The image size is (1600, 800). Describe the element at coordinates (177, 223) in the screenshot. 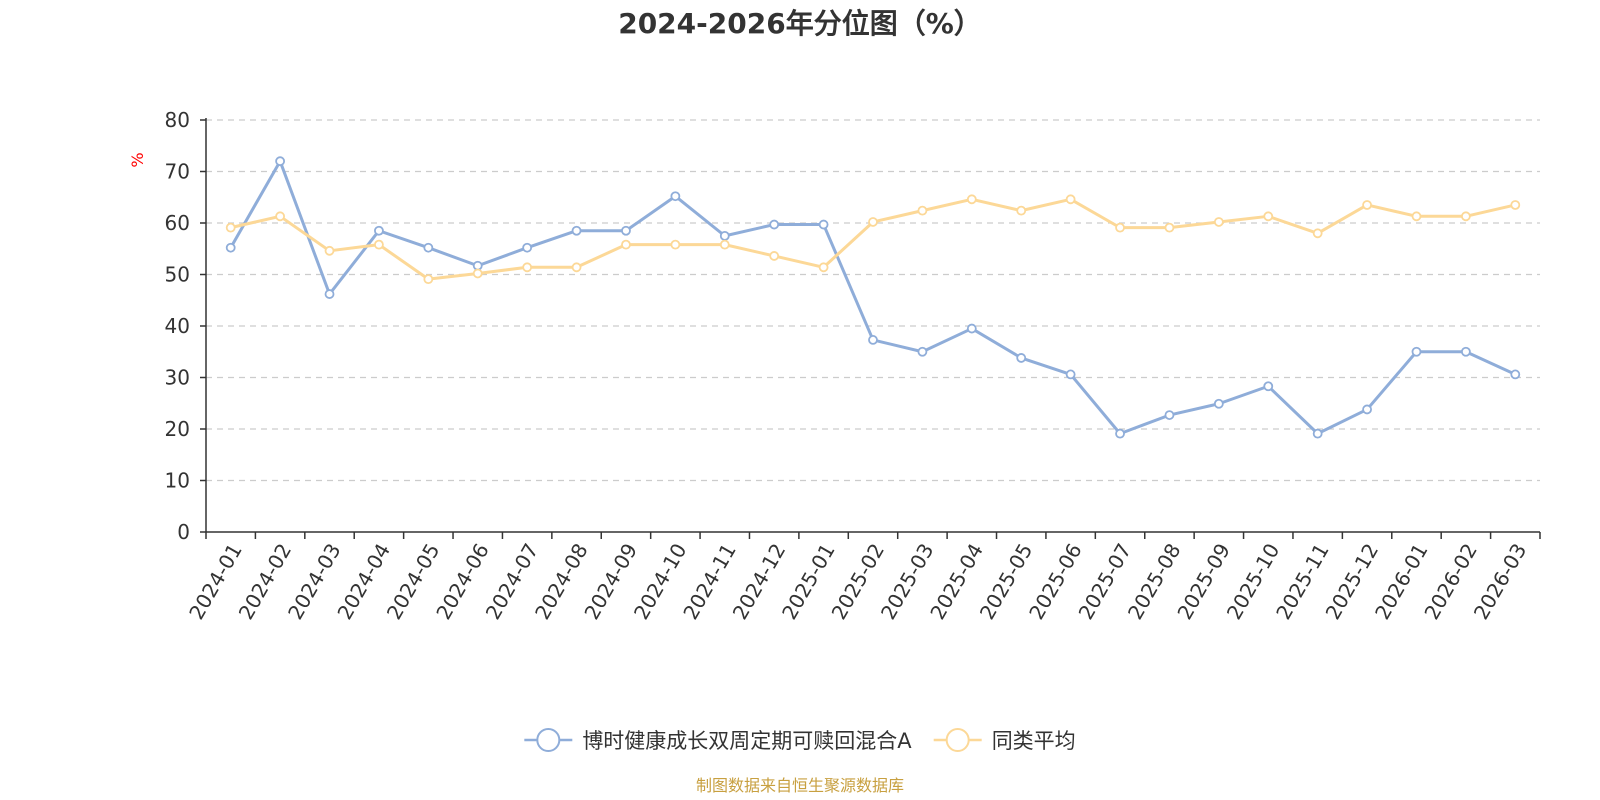

I see `y-tick-label-60: 60` at that location.